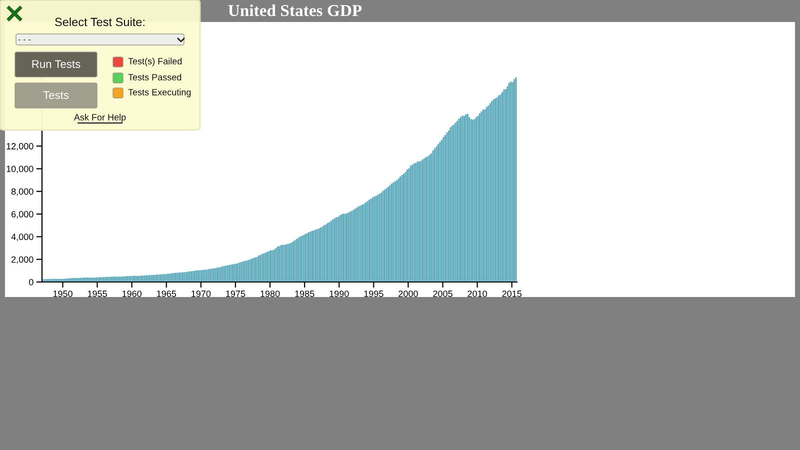  What do you see at coordinates (155, 62) in the screenshot?
I see `text: Test(s) Failed` at bounding box center [155, 62].